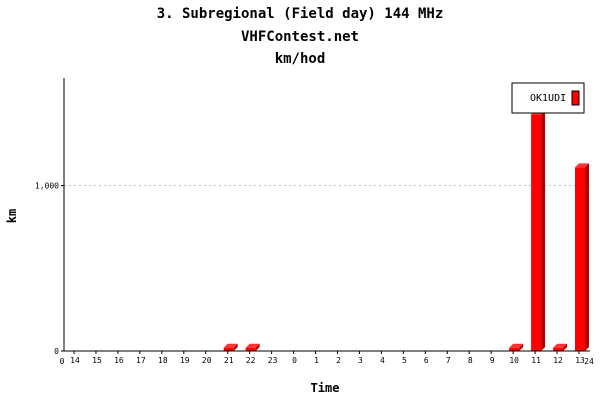 The height and width of the screenshot is (400, 600). I want to click on legend-label: OK1UDI, so click(548, 98).